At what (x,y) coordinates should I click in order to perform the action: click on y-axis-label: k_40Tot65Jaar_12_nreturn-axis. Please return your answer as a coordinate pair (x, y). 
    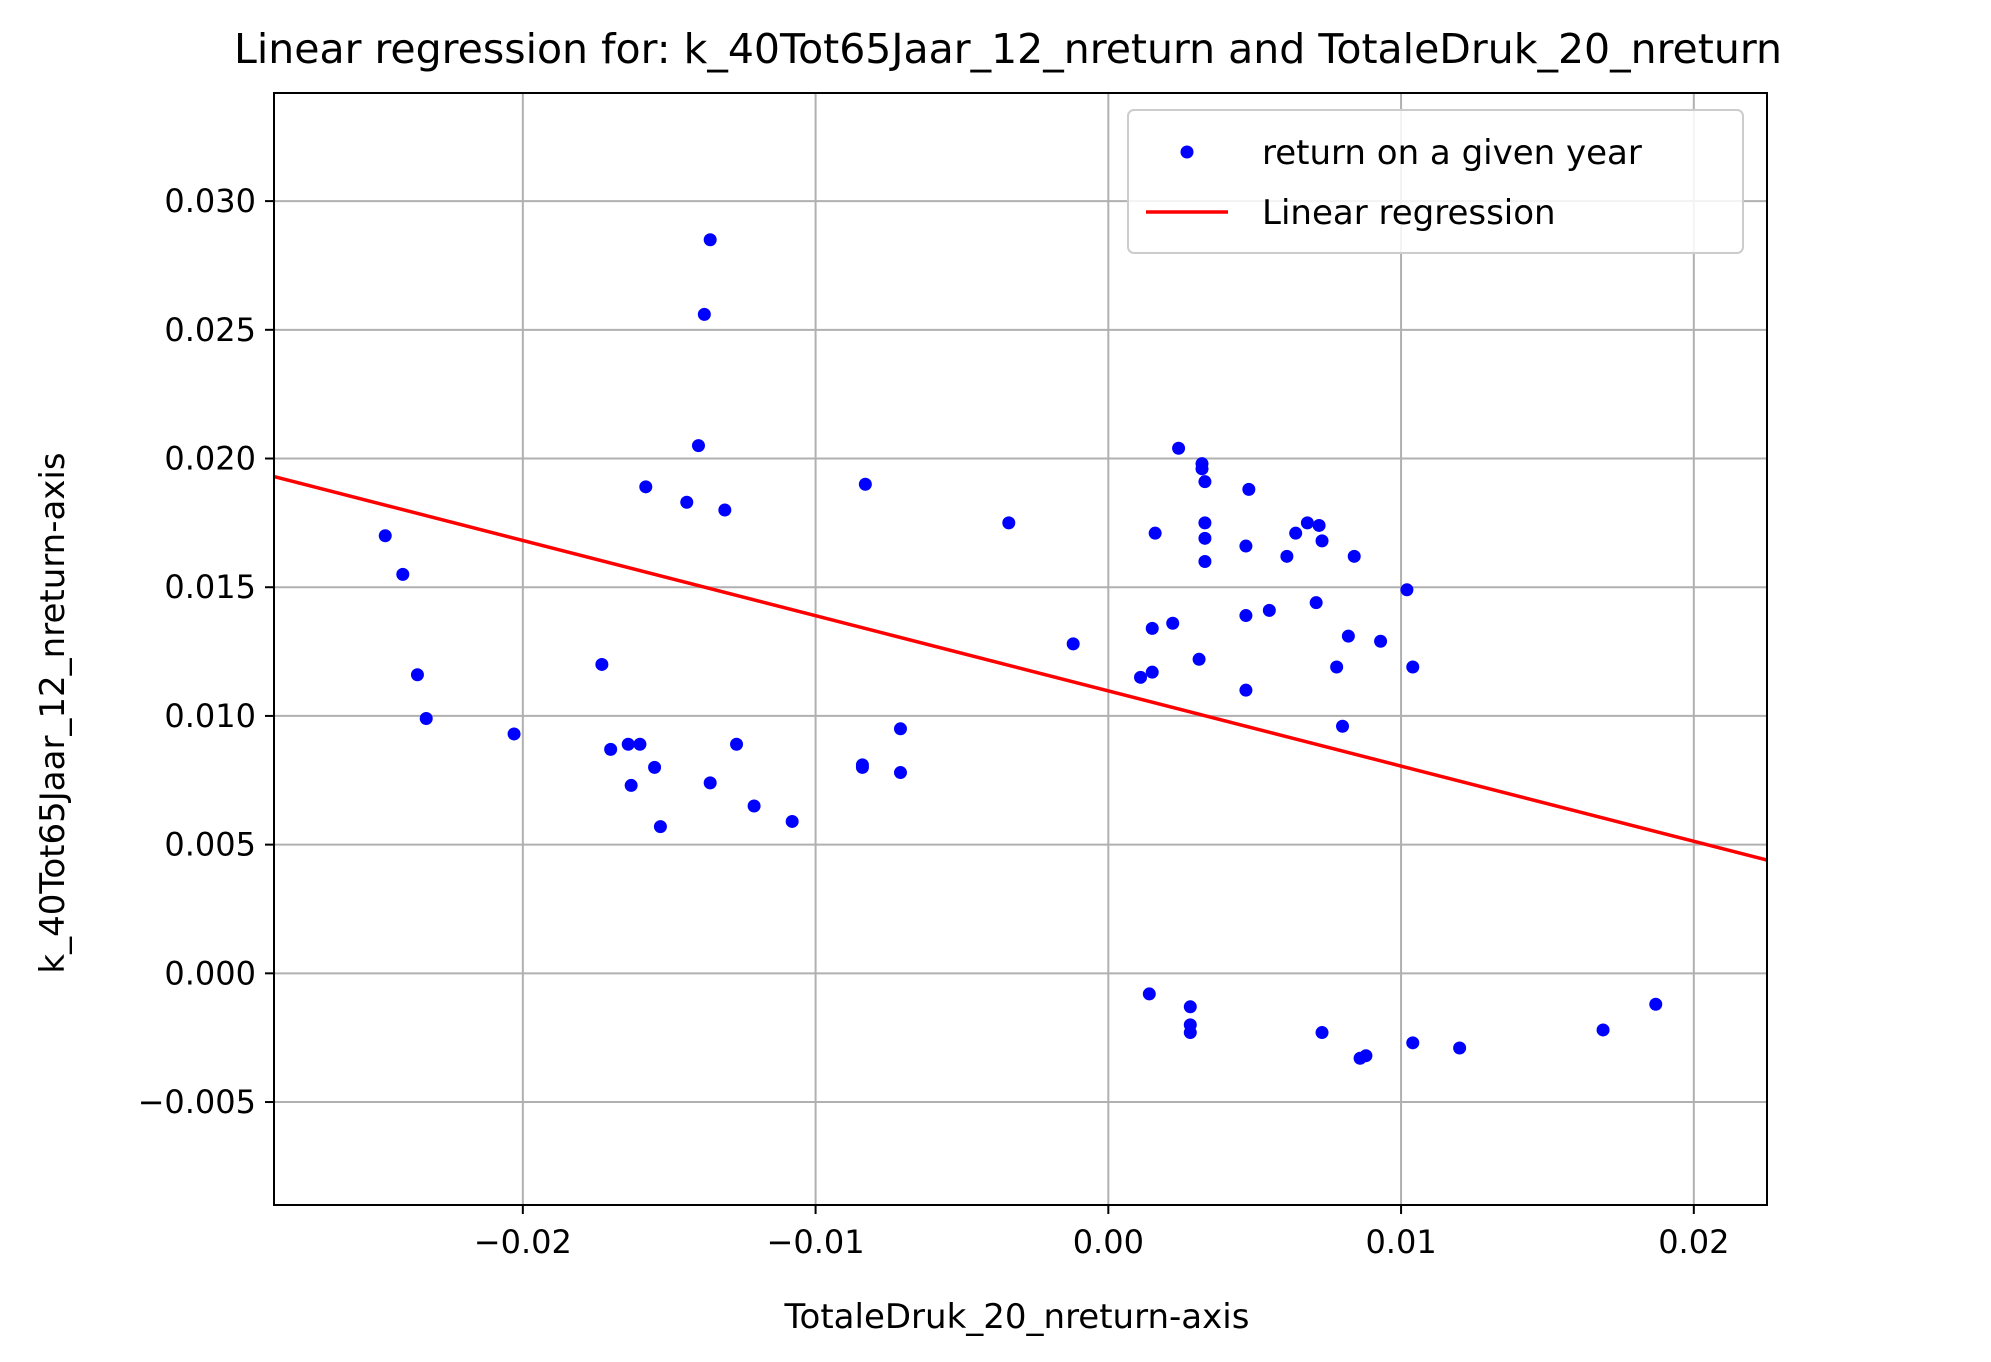
    Looking at the image, I should click on (53, 712).